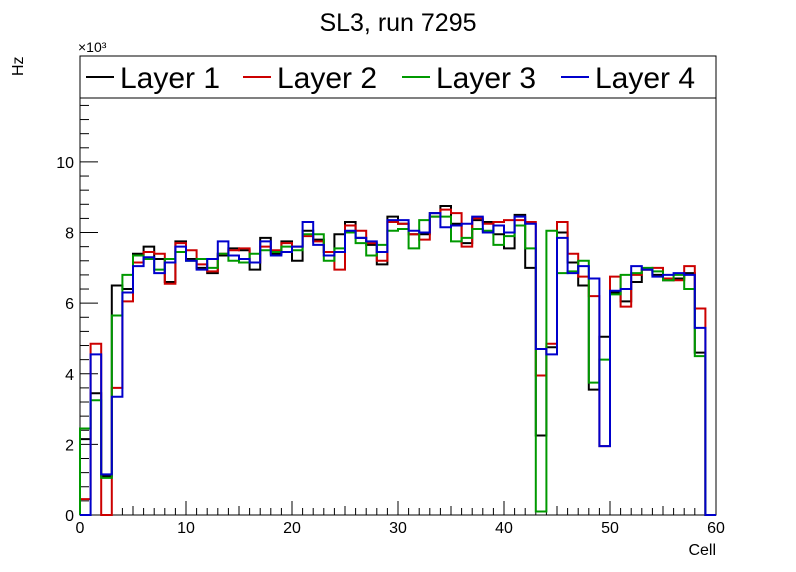 The image size is (796, 572). I want to click on x-tick-label: 0, so click(80, 528).